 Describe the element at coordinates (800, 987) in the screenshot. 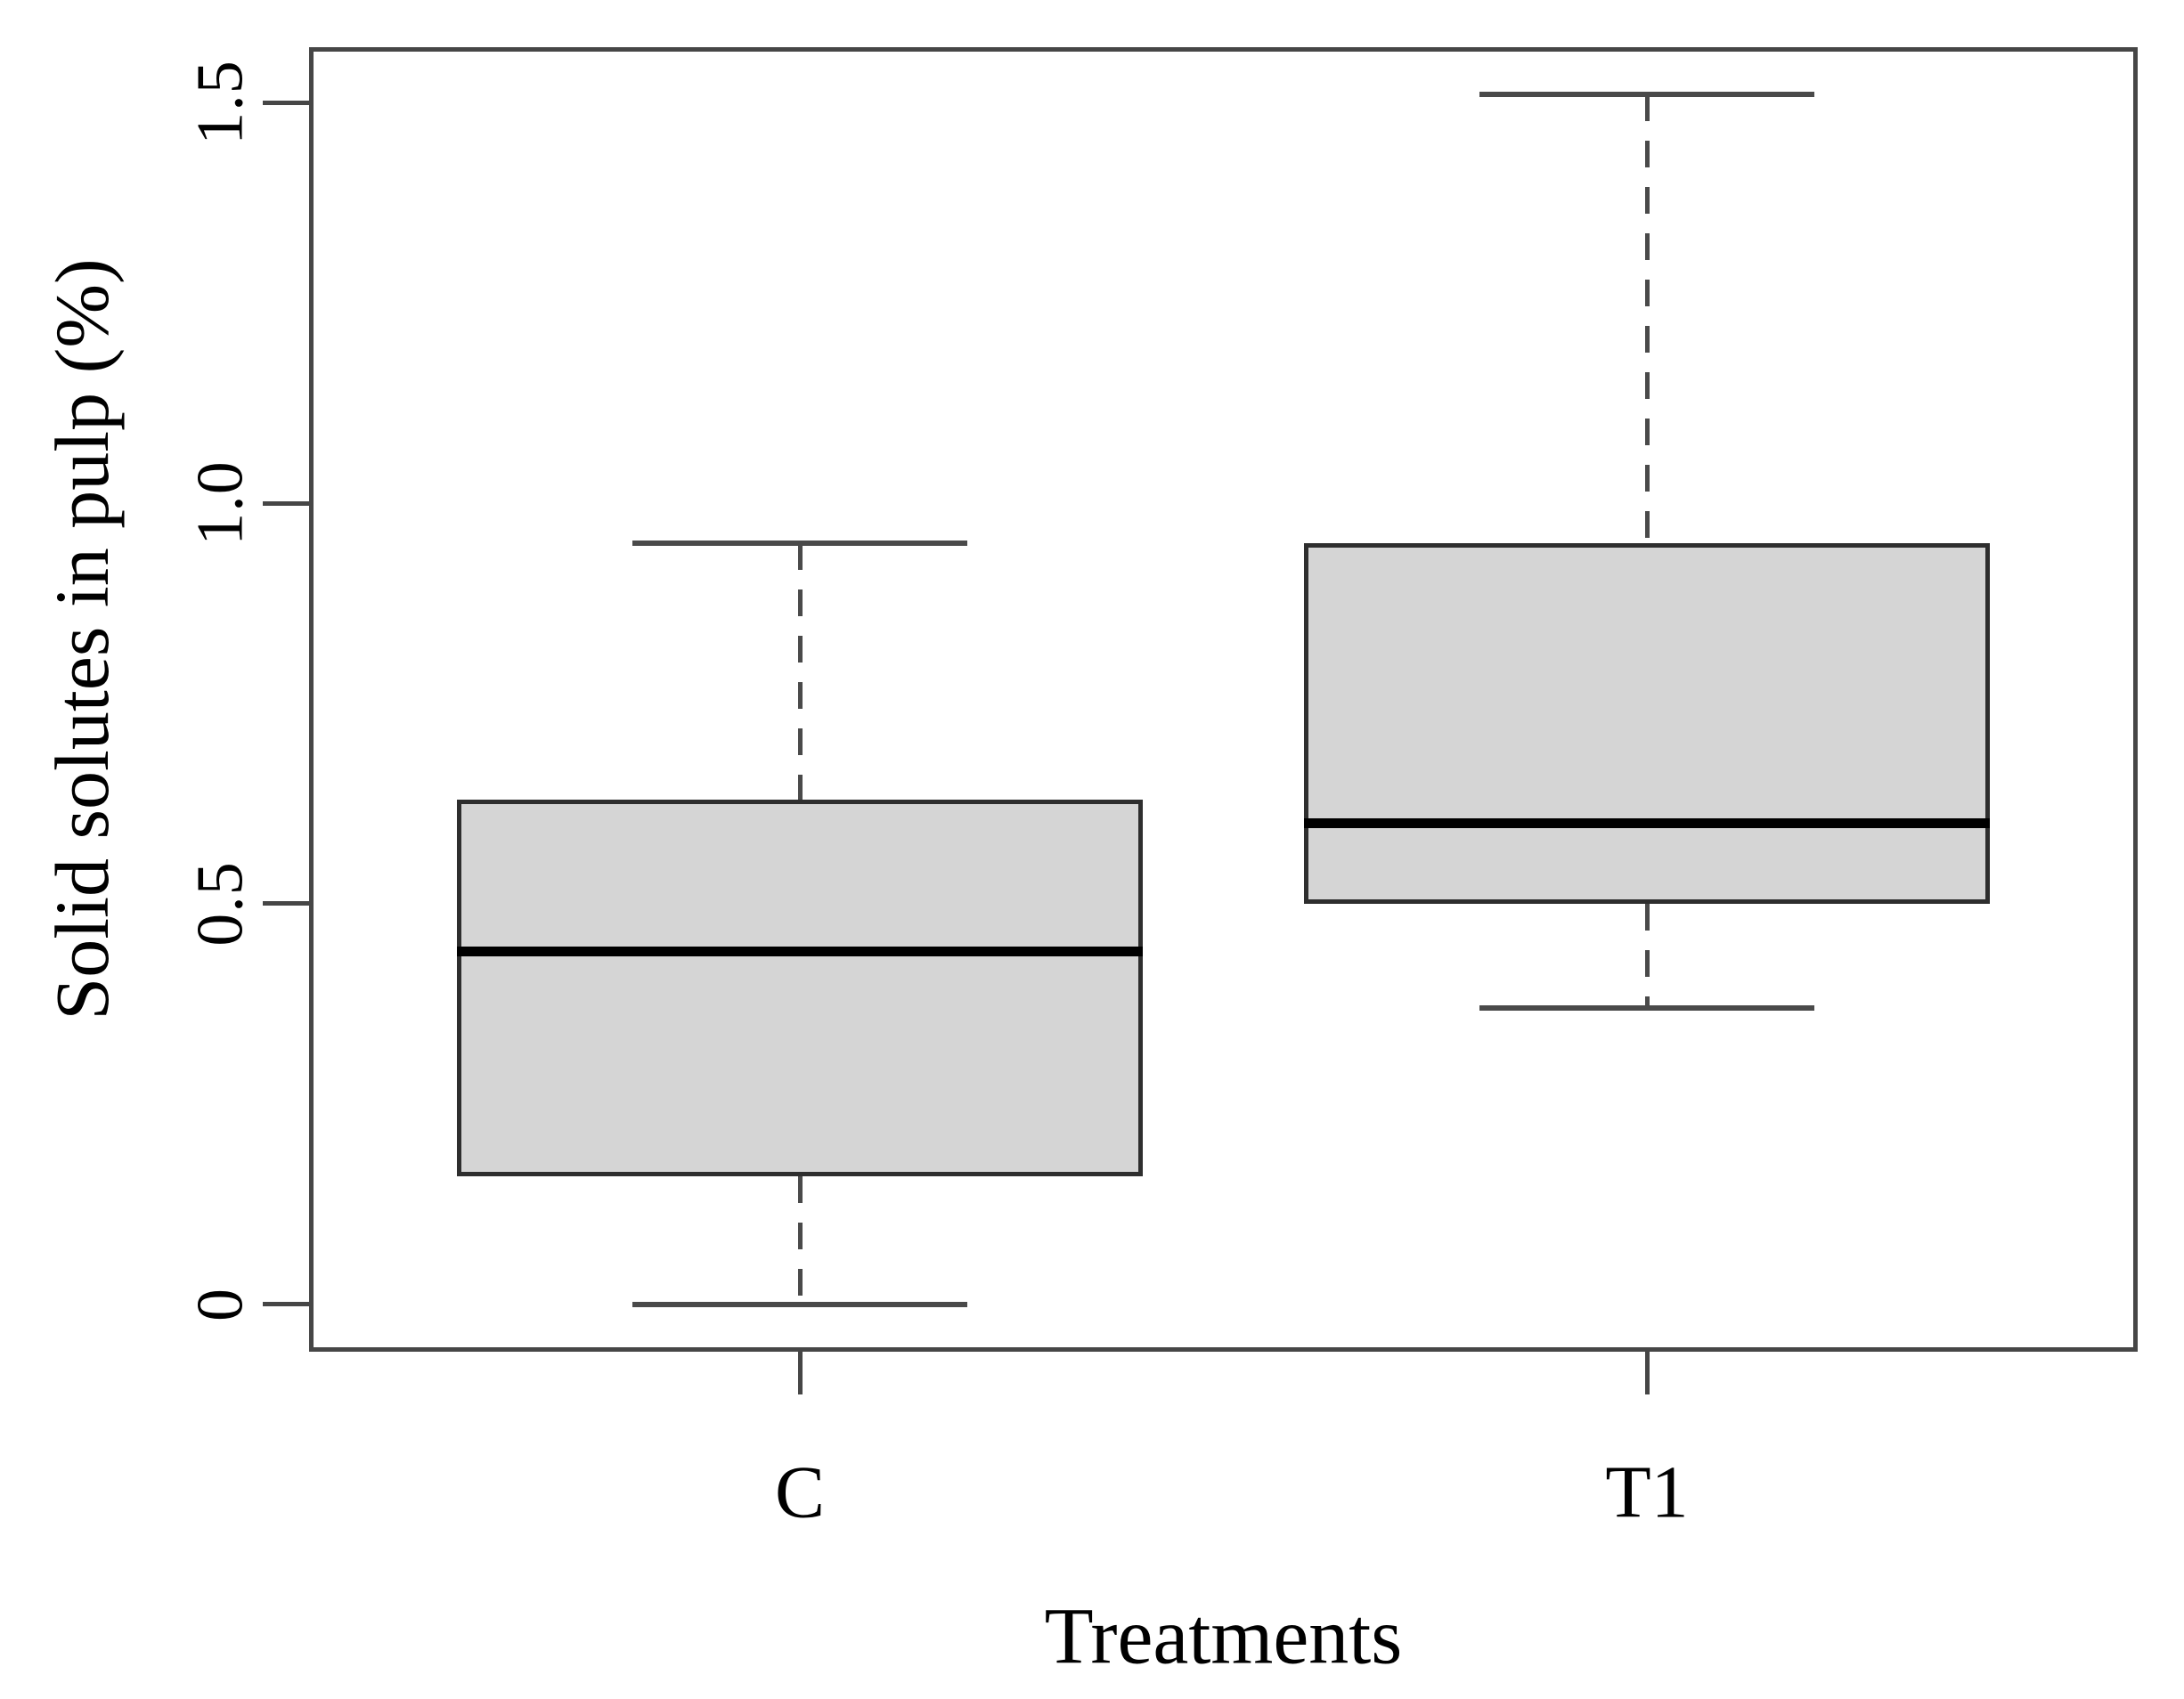

I see `box-body-C` at that location.